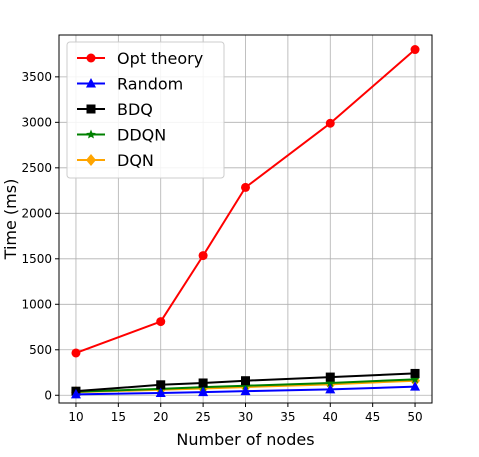 The image size is (479, 457). I want to click on y-tick-label: 1500, so click(36, 259).